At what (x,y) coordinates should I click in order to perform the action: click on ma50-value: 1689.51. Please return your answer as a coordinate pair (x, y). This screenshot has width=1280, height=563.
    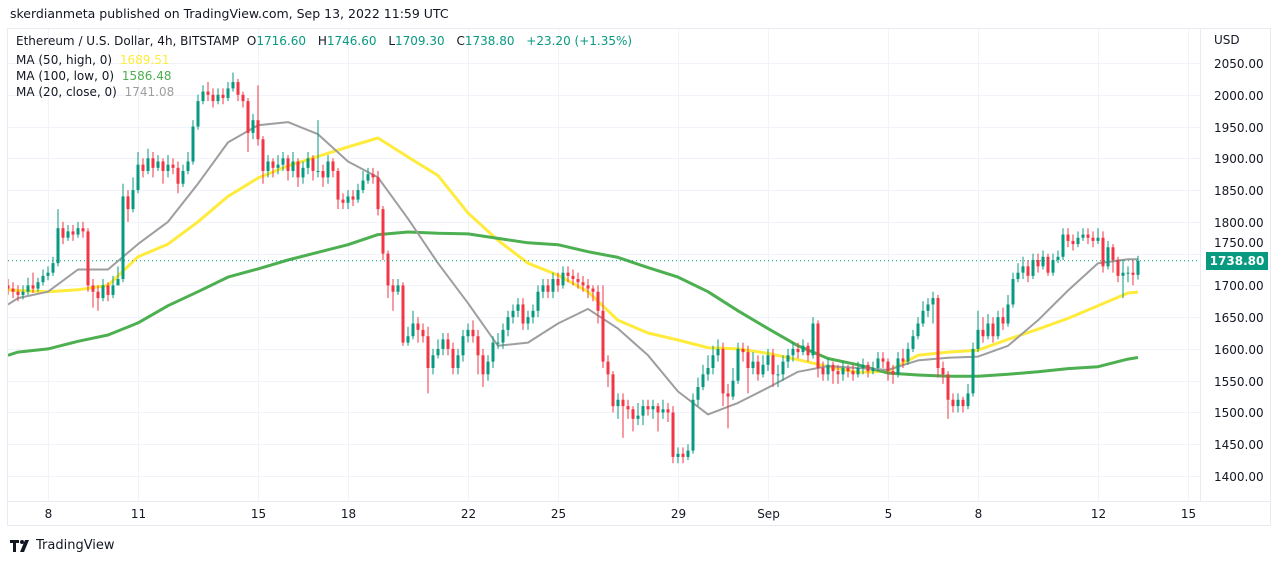
    Looking at the image, I should click on (144, 60).